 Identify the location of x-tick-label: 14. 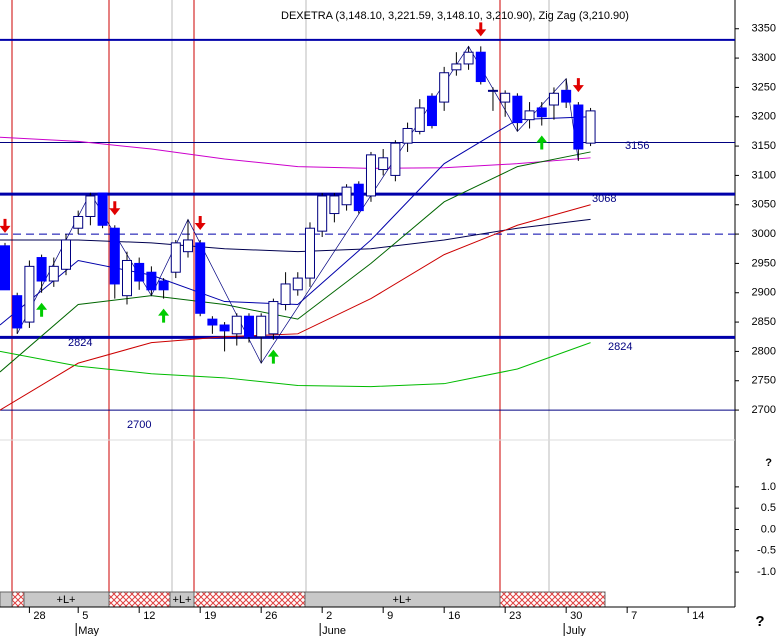
(698, 616).